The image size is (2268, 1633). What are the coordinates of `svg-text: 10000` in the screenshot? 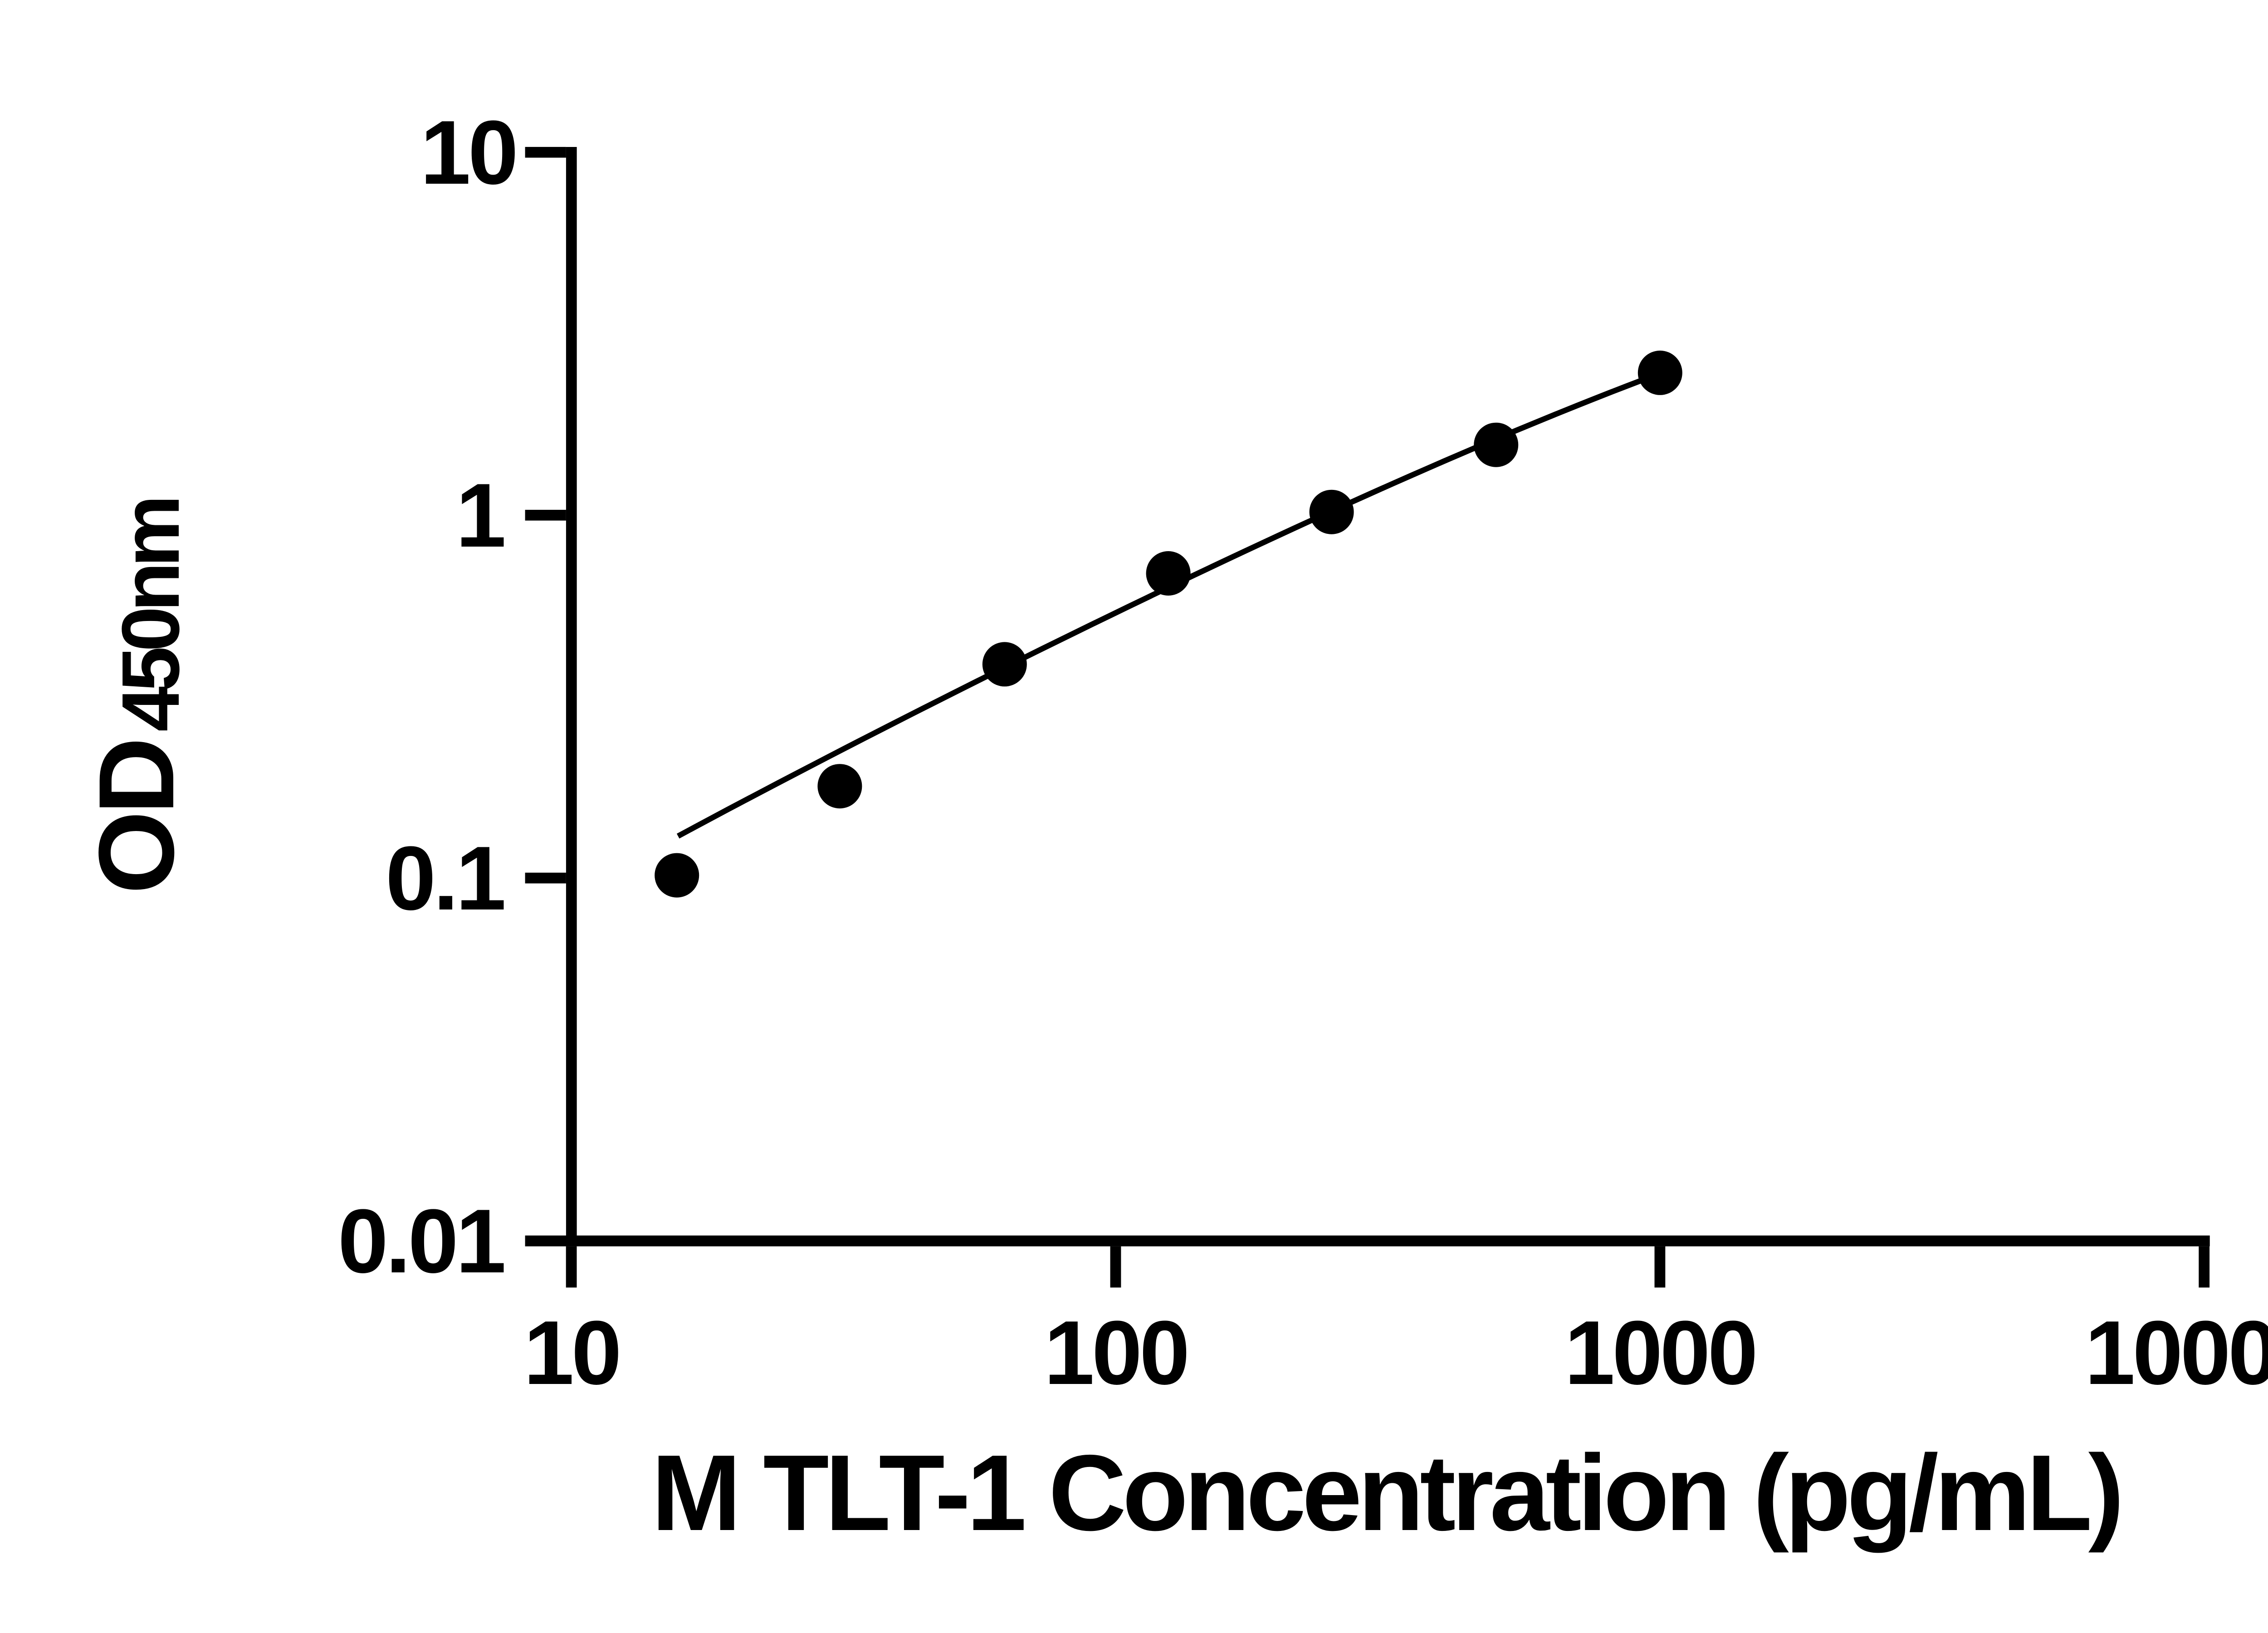 It's located at (2176, 1352).